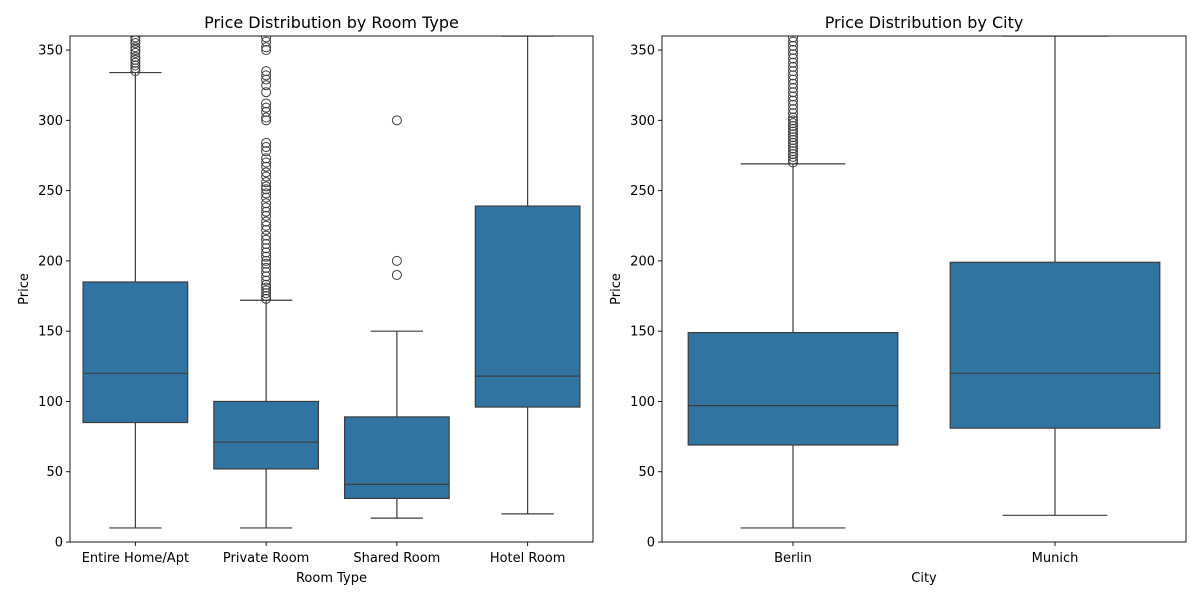 The width and height of the screenshot is (1200, 600). What do you see at coordinates (331, 578) in the screenshot?
I see `x-axis-label: Room Type` at bounding box center [331, 578].